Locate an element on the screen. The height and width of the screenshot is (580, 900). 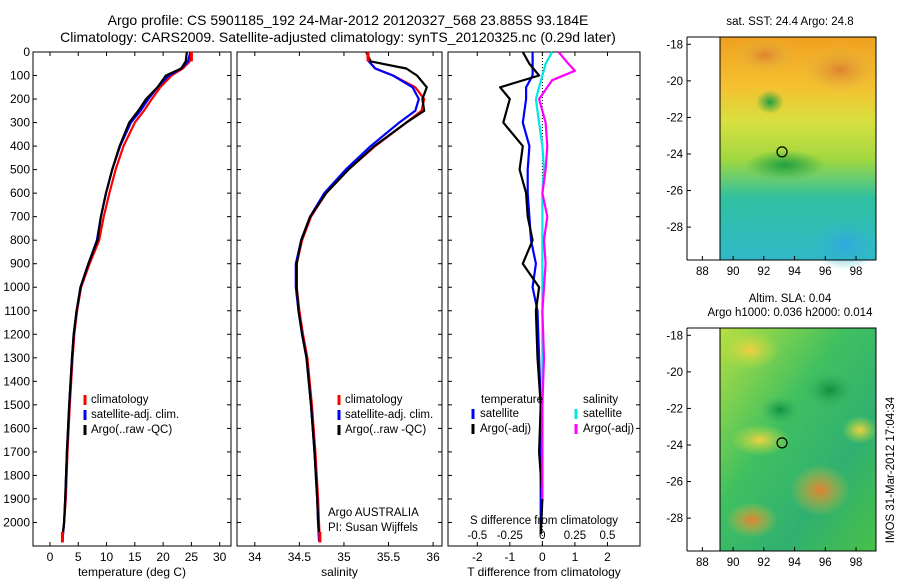
argo-country-label: Argo AUSTRALIA is located at coordinates (373, 513).